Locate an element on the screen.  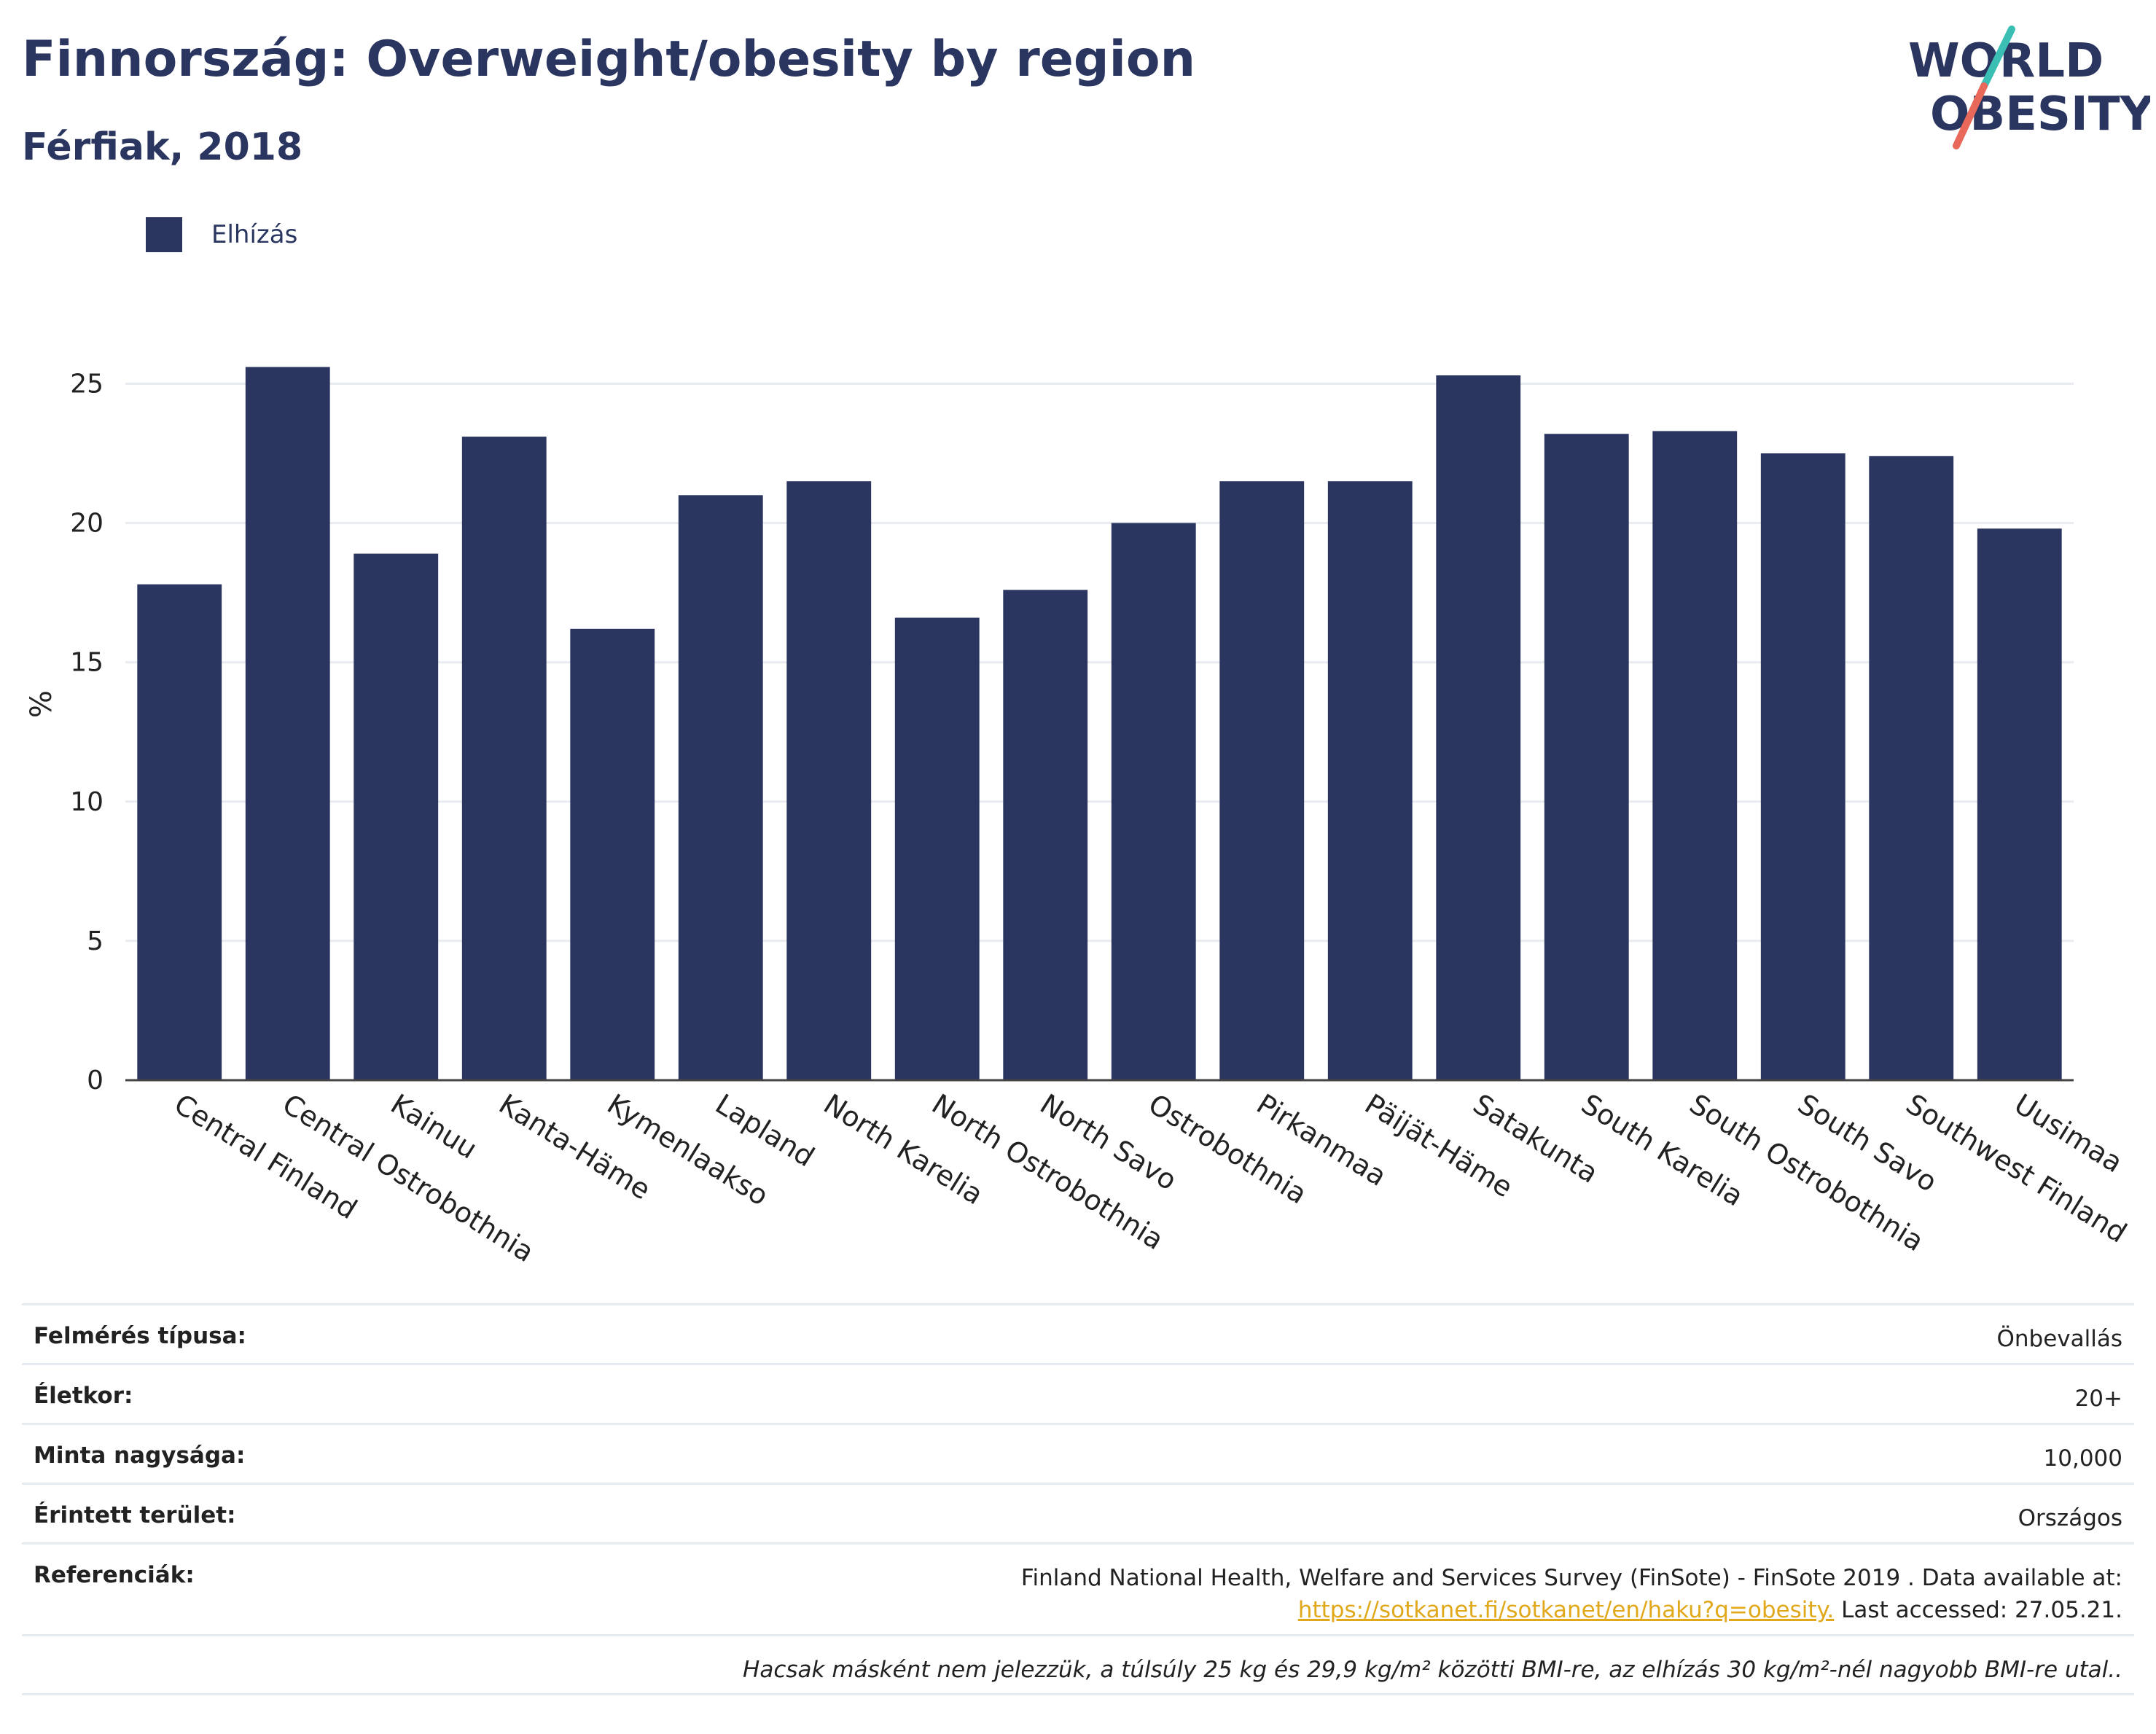
y-tick-label: 15 is located at coordinates (86, 663).